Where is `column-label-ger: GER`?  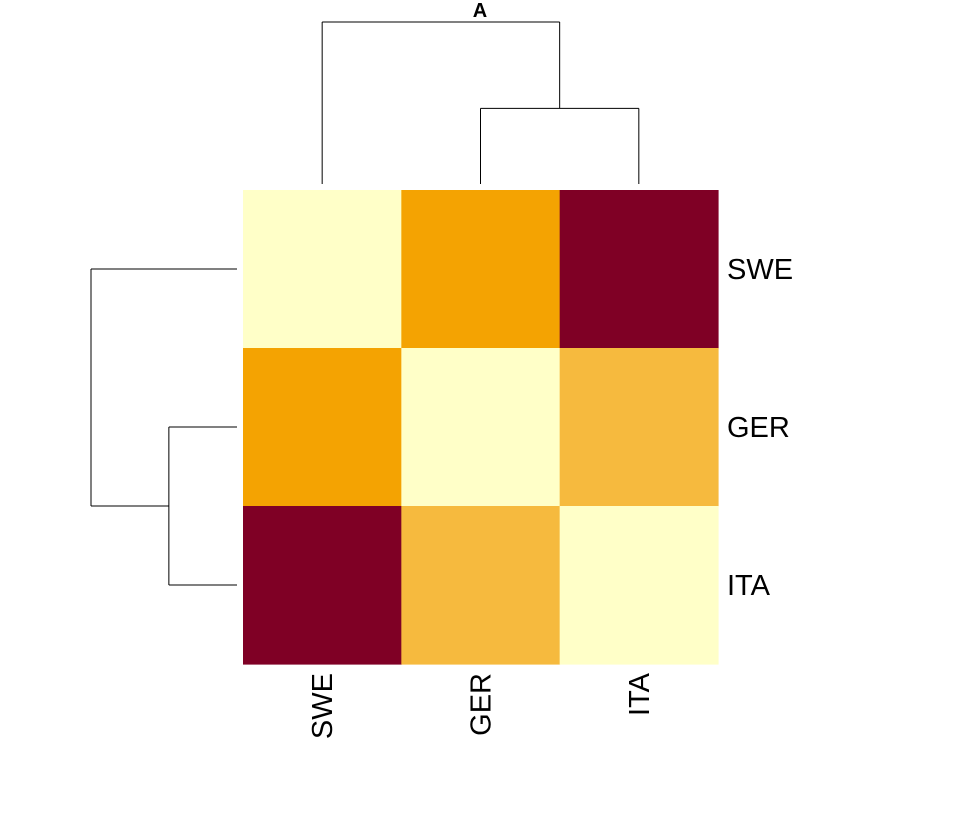
column-label-ger: GER is located at coordinates (481, 704).